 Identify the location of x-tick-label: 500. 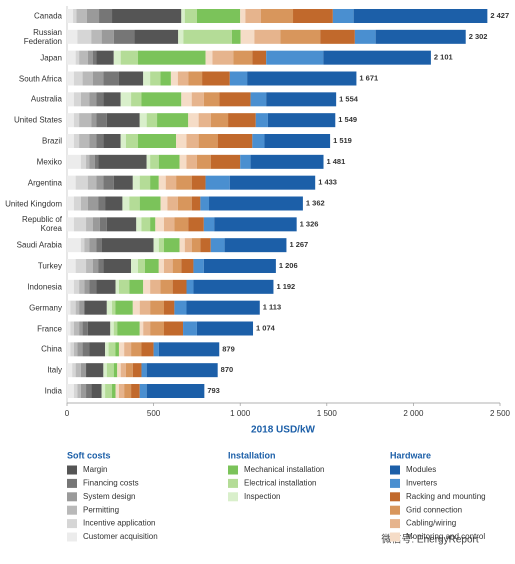
(154, 413).